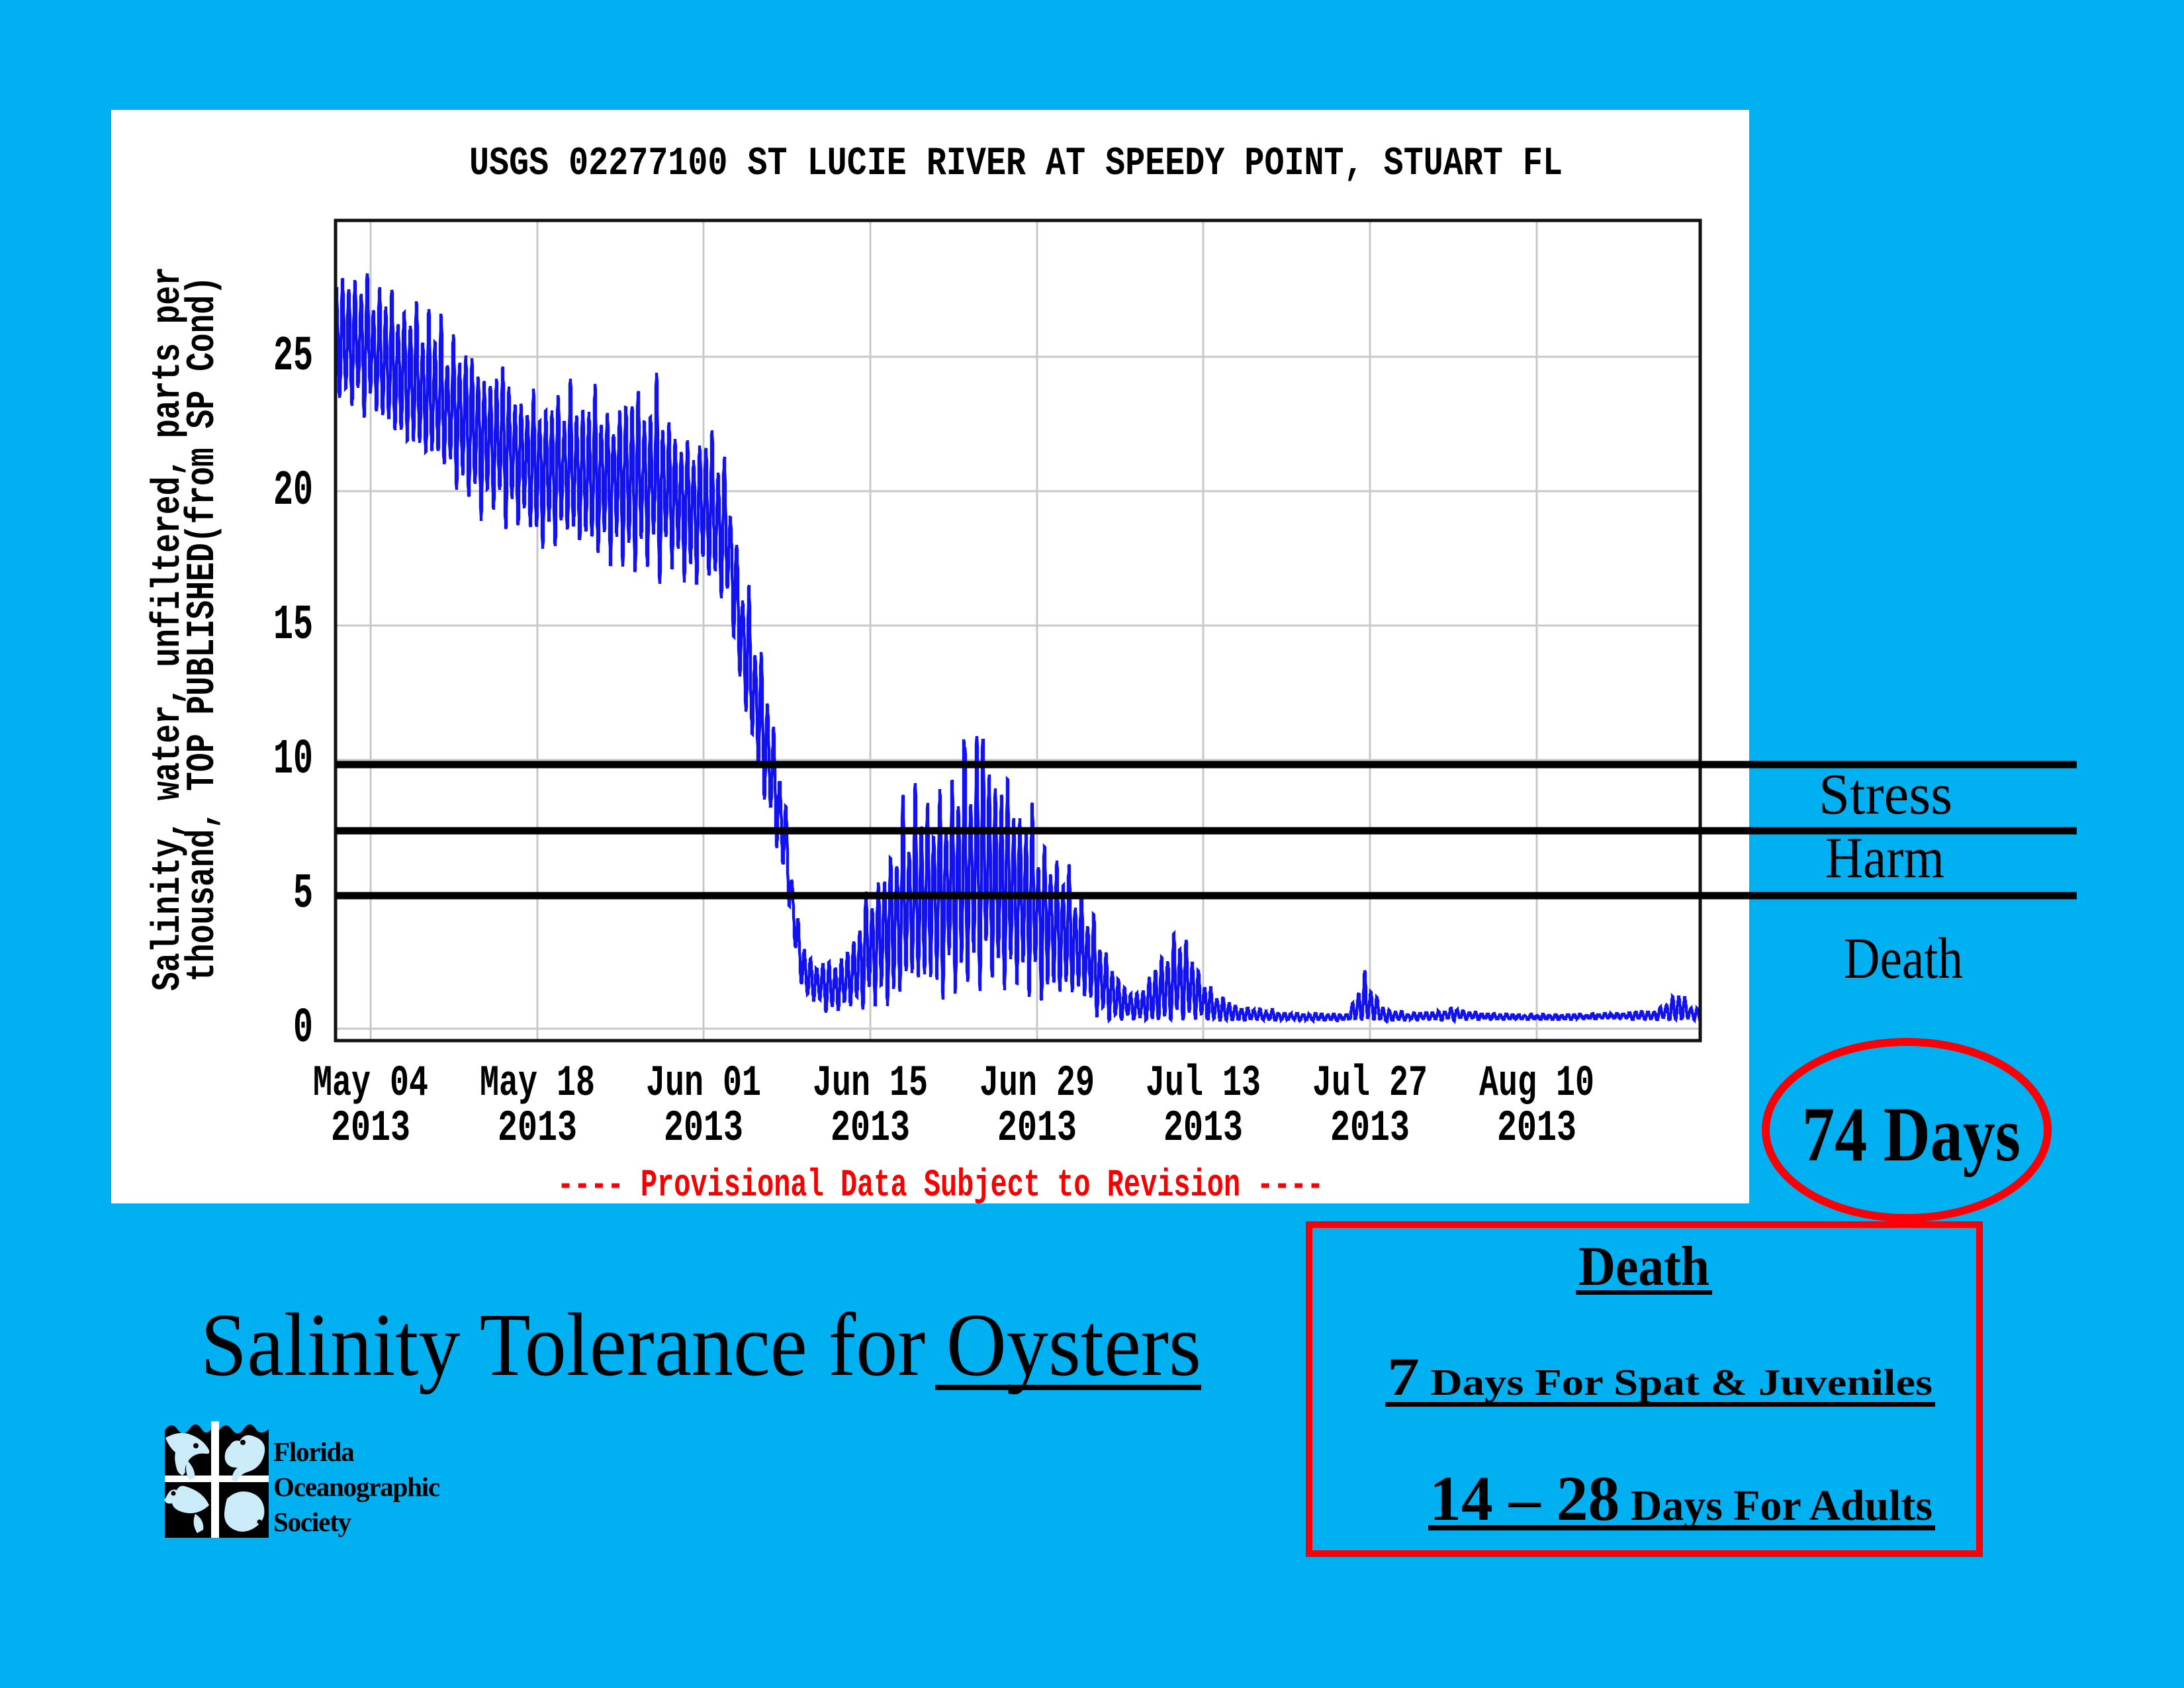  I want to click on svg-text: Jul 27, so click(1370, 1083).